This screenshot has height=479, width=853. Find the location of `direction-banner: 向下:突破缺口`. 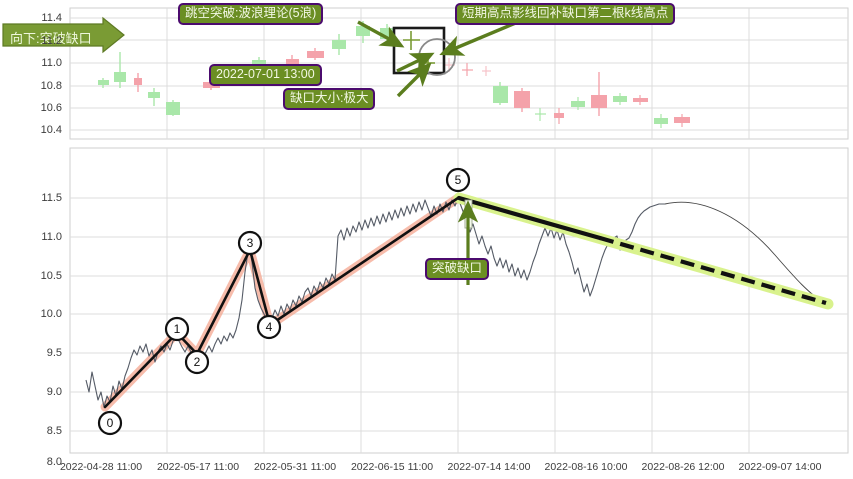

direction-banner: 向下:突破缺口 is located at coordinates (63, 37).